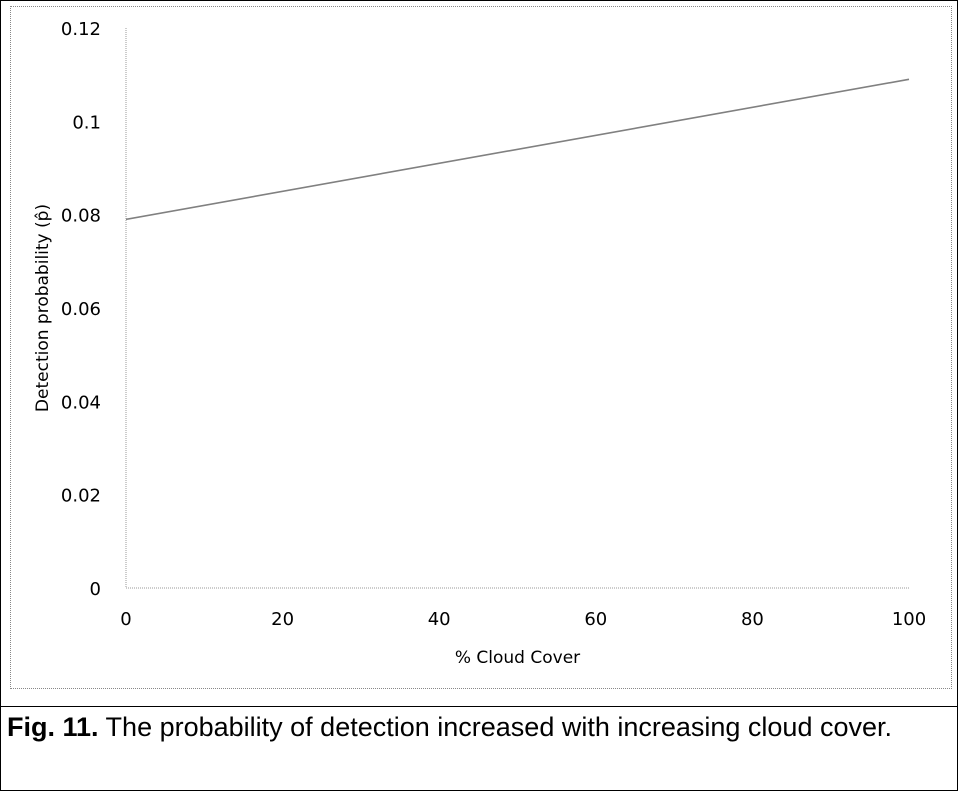 The image size is (958, 791). Describe the element at coordinates (517, 149) in the screenshot. I see `series-line` at that location.